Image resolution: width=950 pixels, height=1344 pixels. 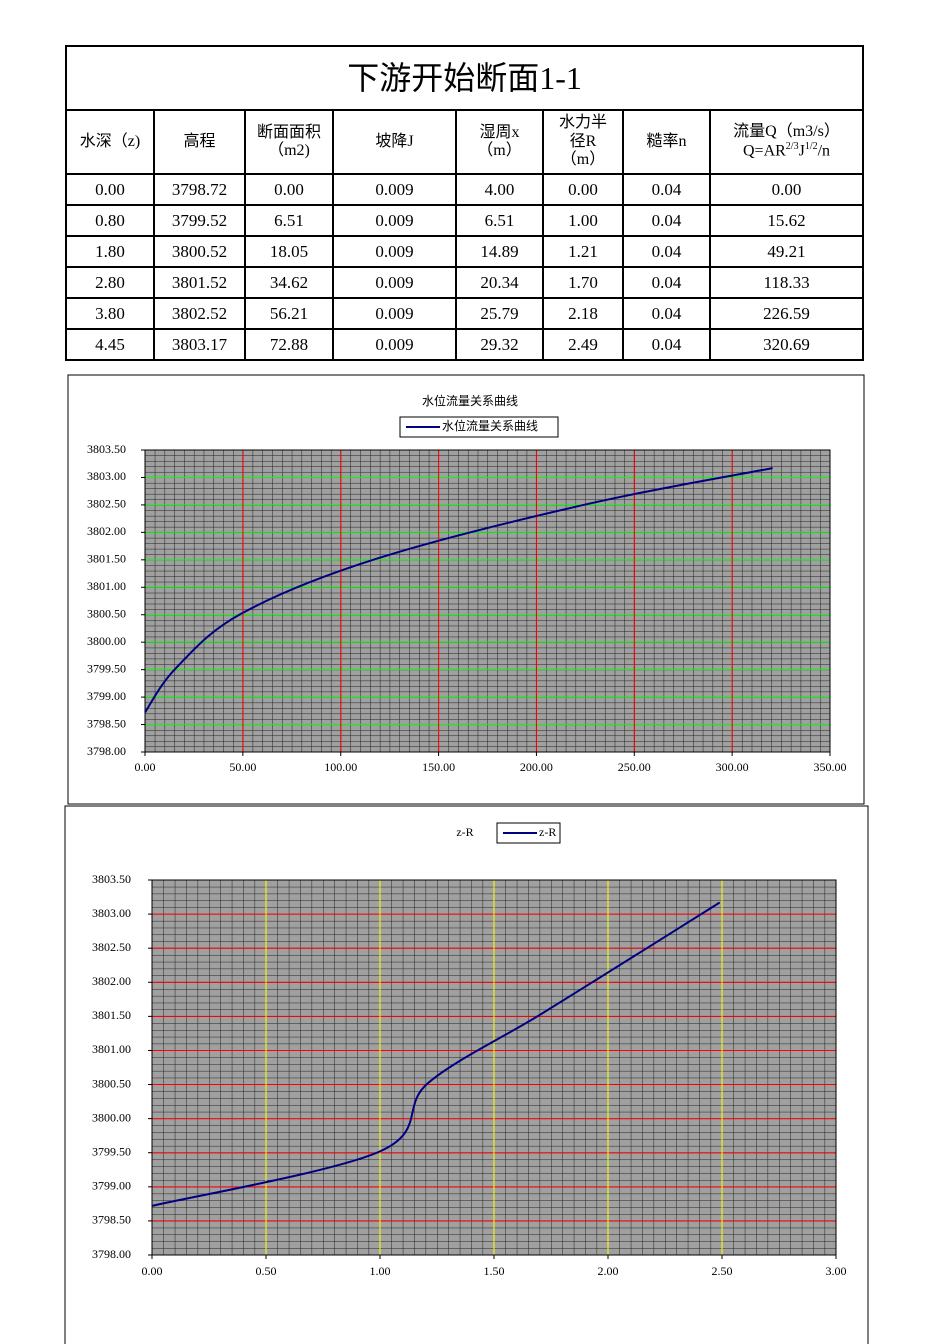 What do you see at coordinates (199, 251) in the screenshot?
I see `cell: 3800.52` at bounding box center [199, 251].